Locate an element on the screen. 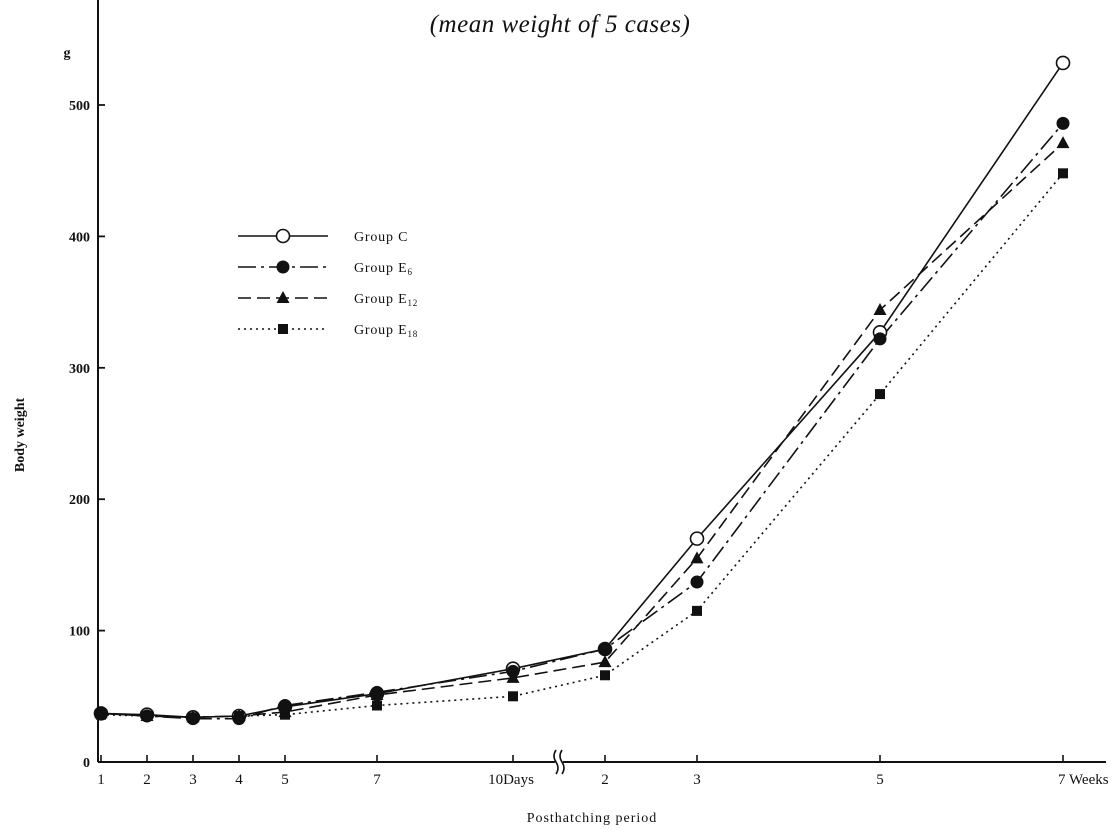  legend-item: Group E18 is located at coordinates (328, 331).